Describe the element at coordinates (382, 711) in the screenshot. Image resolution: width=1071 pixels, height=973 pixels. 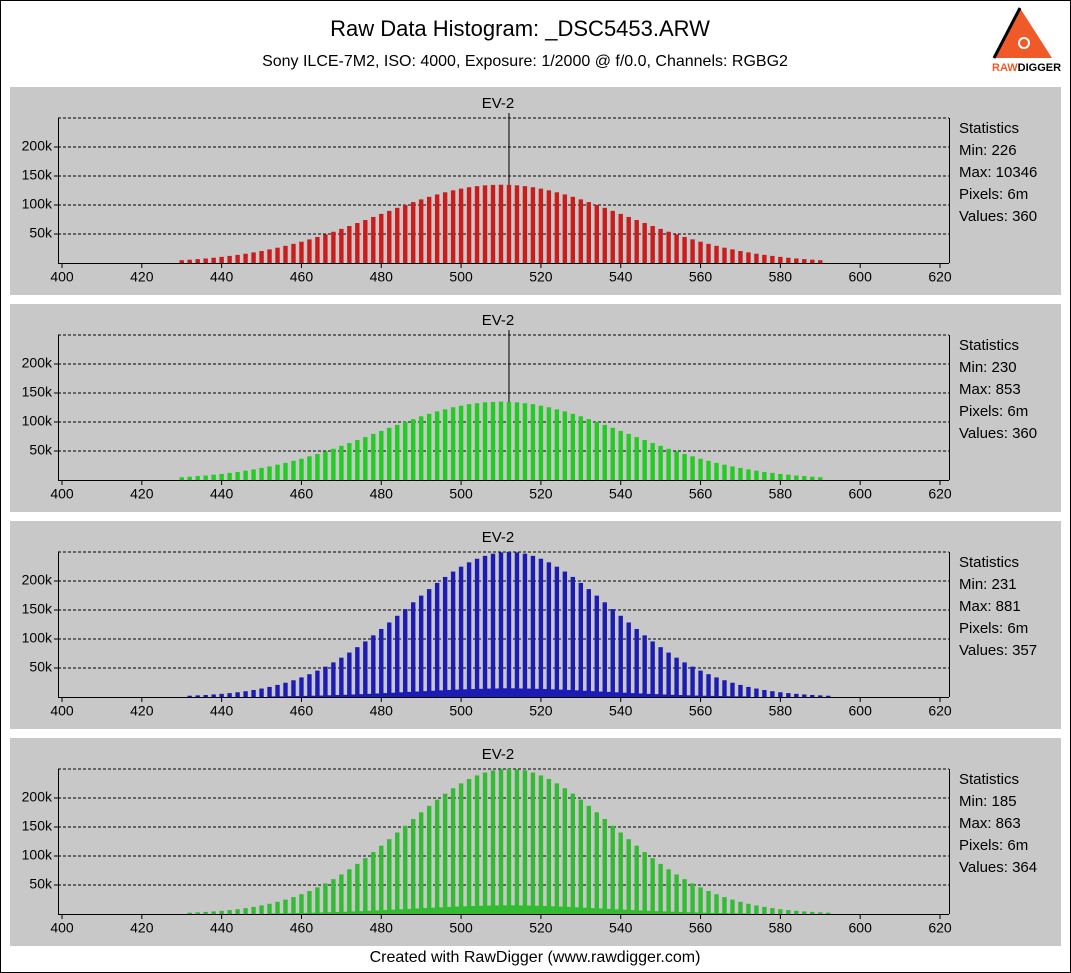
I see `x-tick-label: 480` at that location.